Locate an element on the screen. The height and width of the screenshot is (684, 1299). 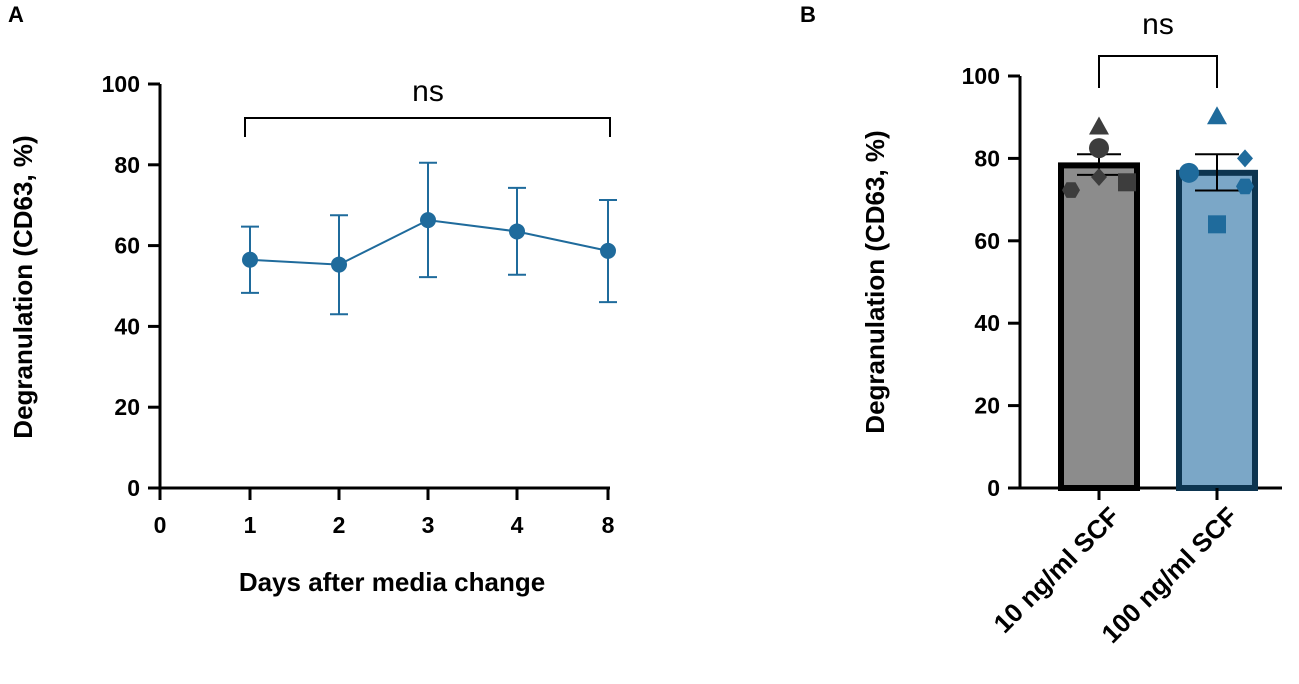
panel-a-y-tick-label: 100 is located at coordinates (121, 84).